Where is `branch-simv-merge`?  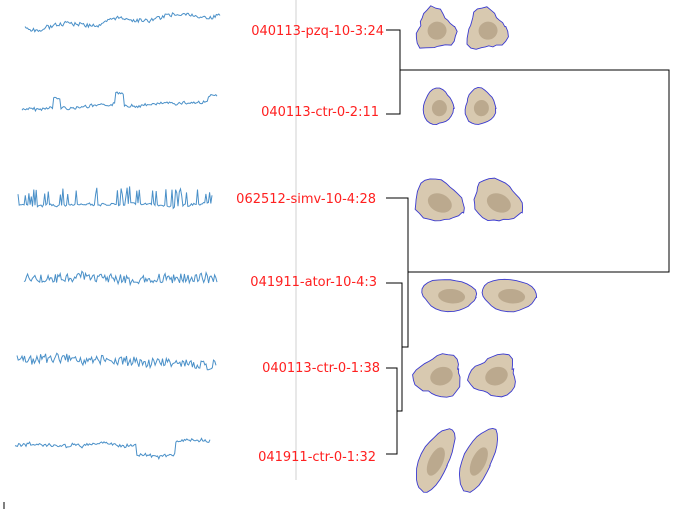 branch-simv-merge is located at coordinates (397, 272).